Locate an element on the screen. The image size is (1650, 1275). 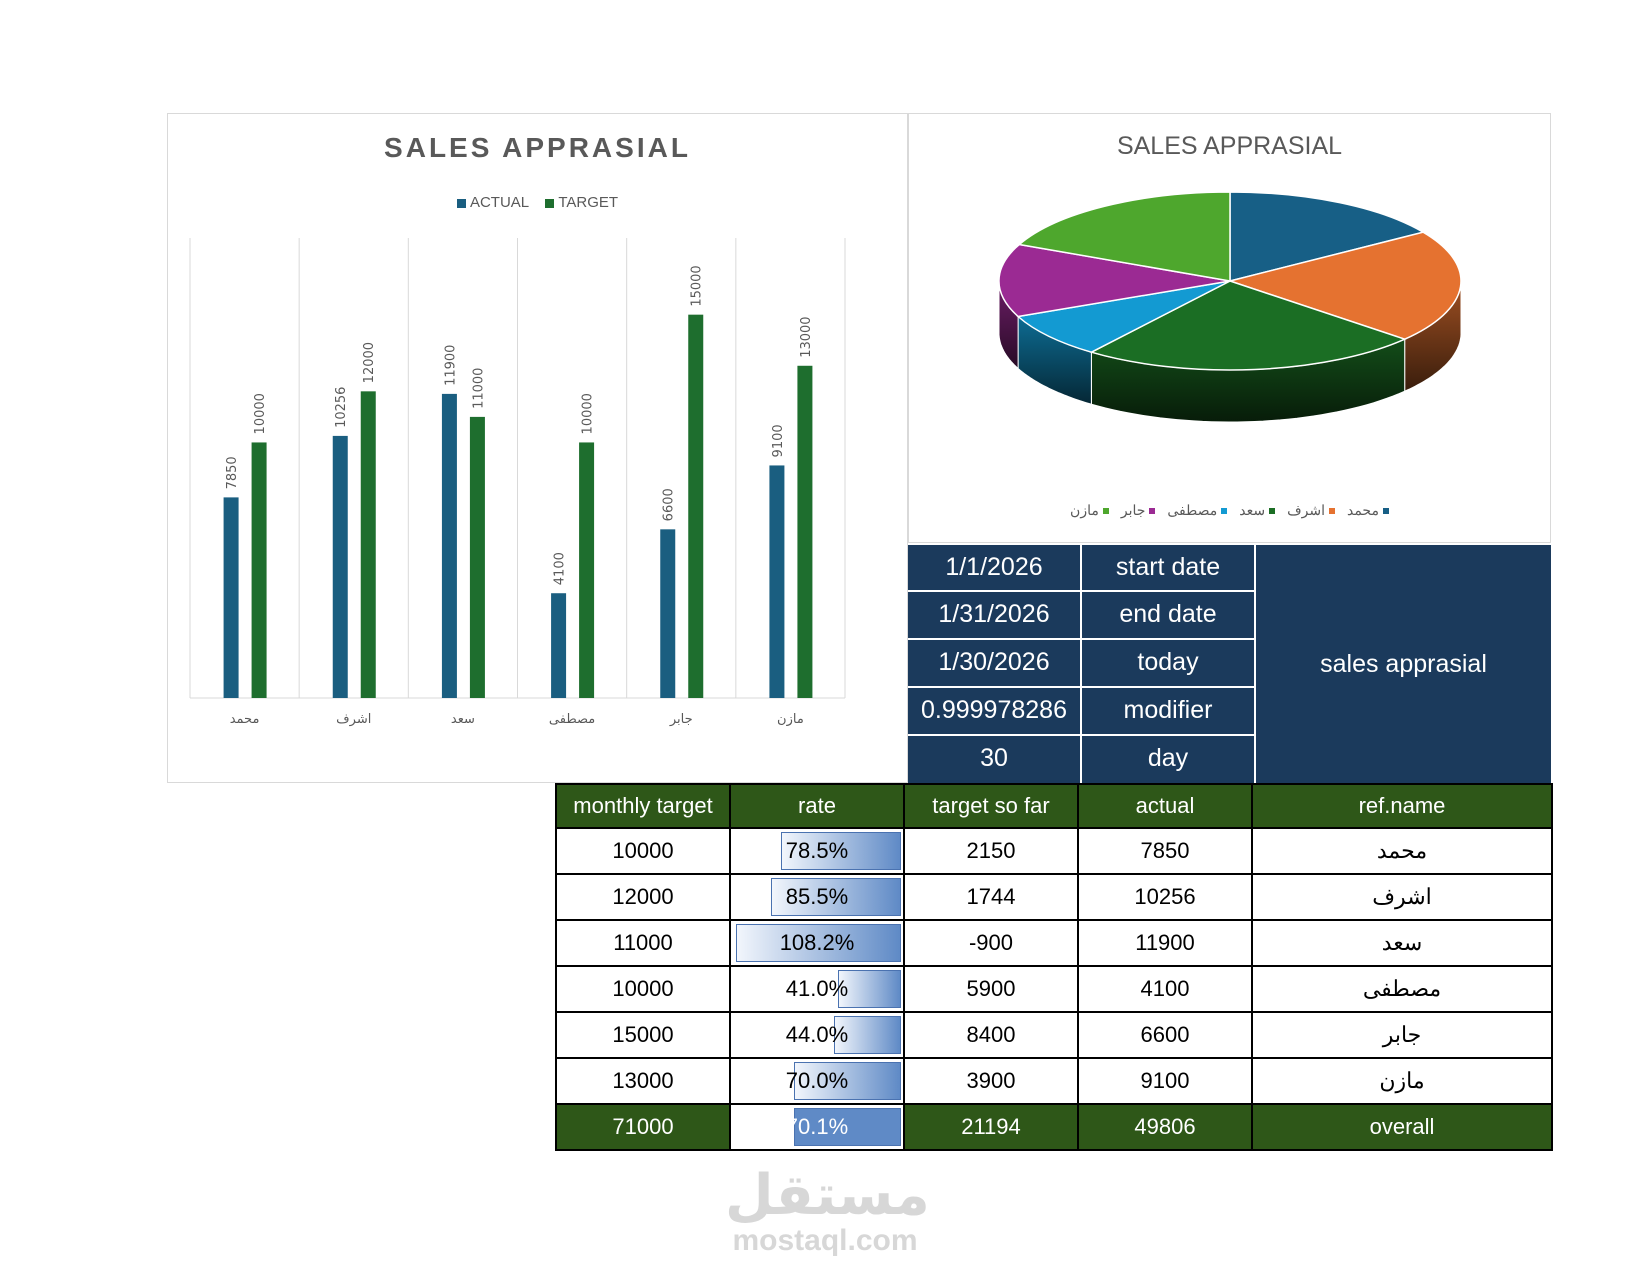
bar-data-label: 13000 is located at coordinates (806, 336).